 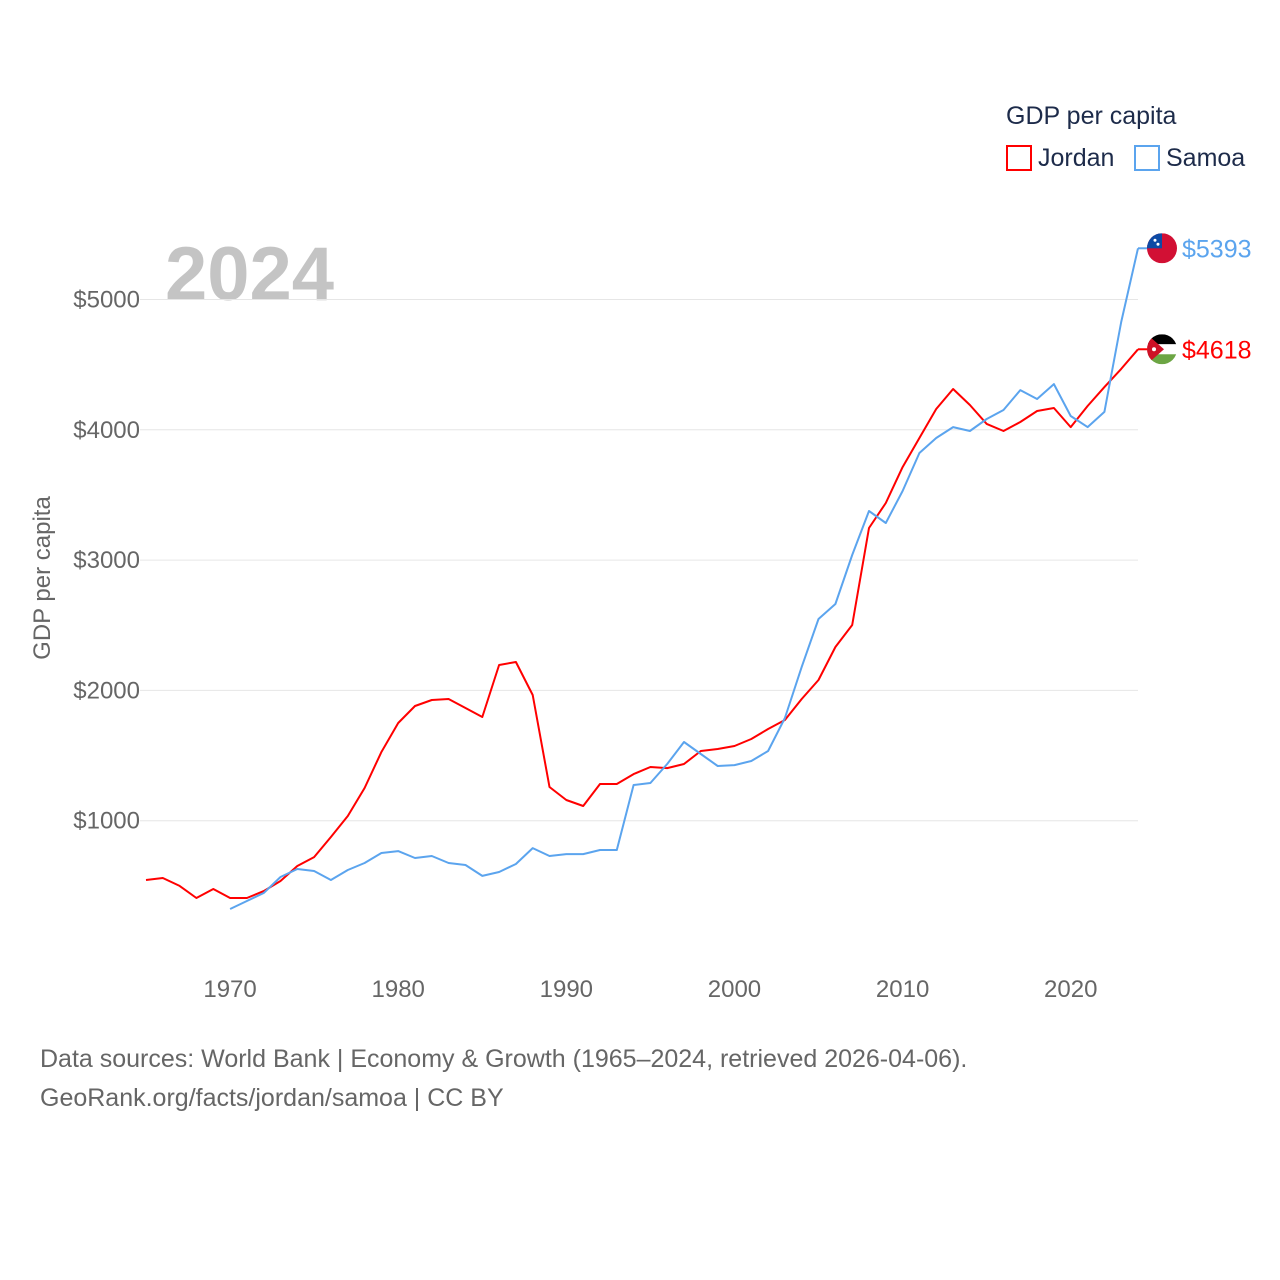 I want to click on x-tick-label: 1970, so click(x=229, y=989).